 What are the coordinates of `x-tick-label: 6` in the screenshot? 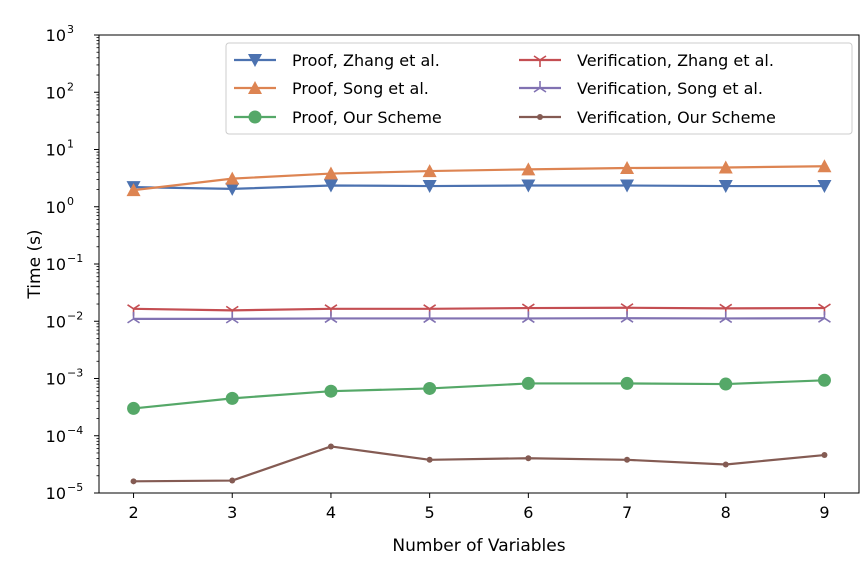 It's located at (528, 512).